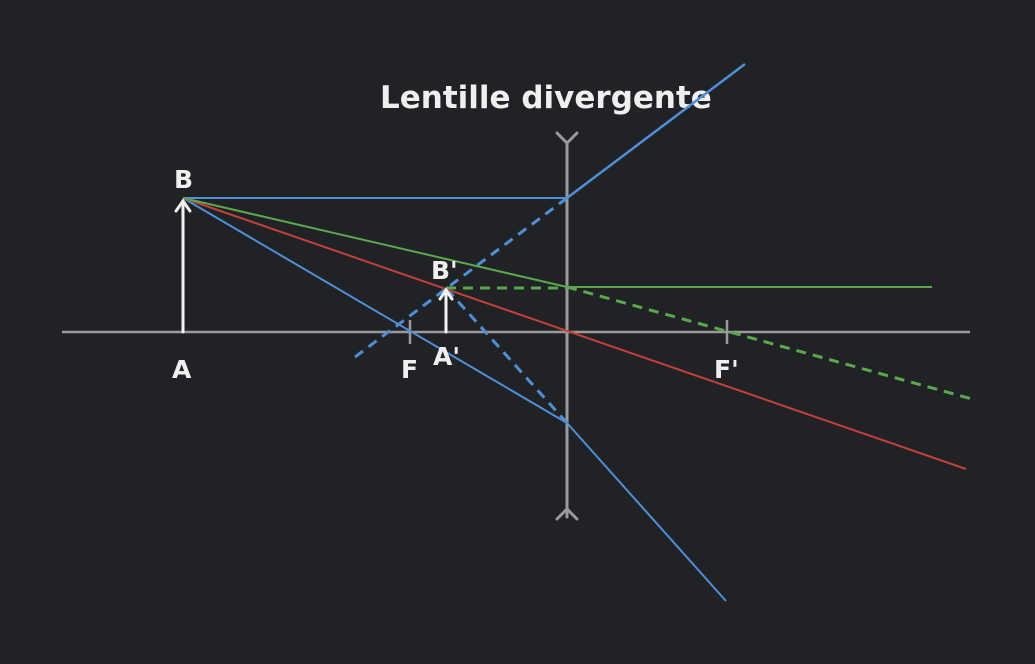 The image size is (1035, 664). What do you see at coordinates (546, 98) in the screenshot?
I see `diagram-title: Lentille divergente` at bounding box center [546, 98].